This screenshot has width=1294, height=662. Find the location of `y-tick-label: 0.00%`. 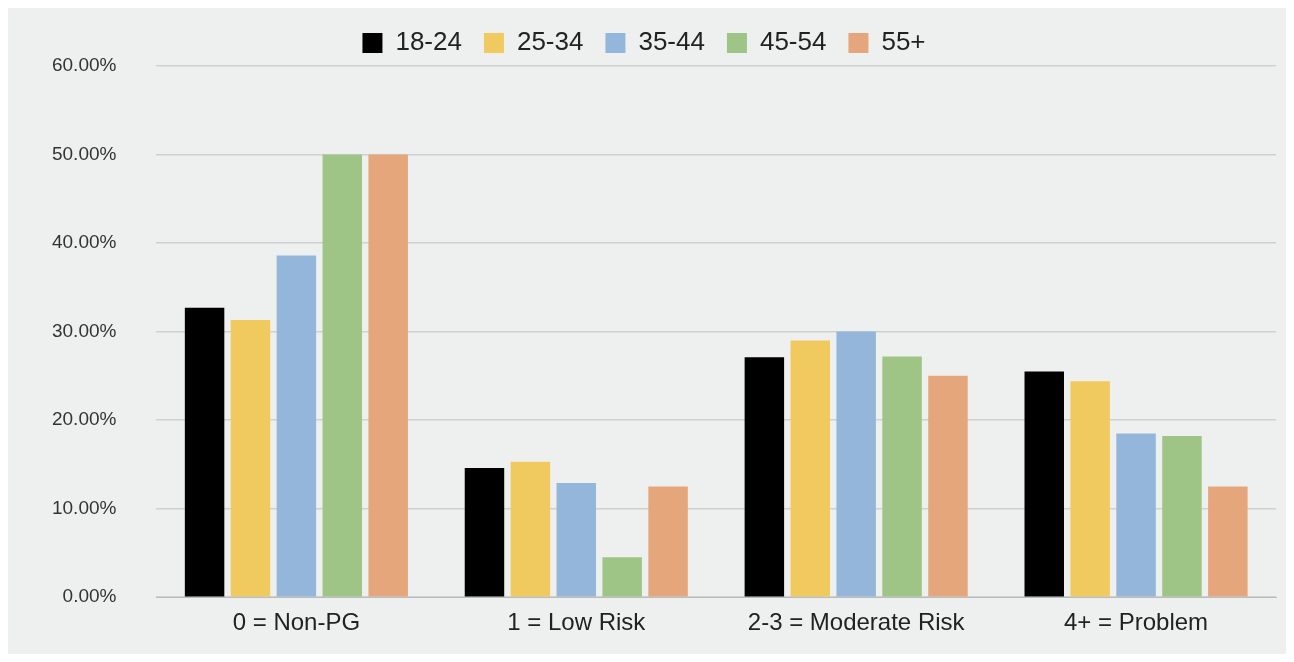

y-tick-label: 0.00% is located at coordinates (89, 596).